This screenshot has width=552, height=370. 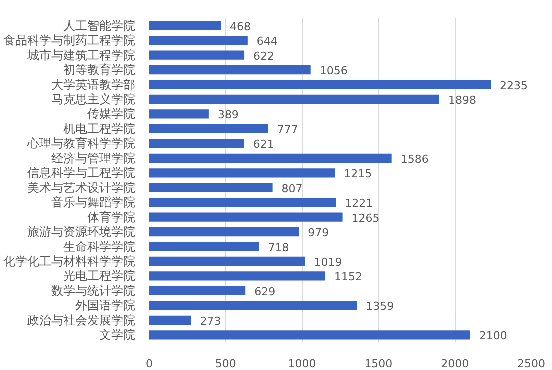 What do you see at coordinates (378, 364) in the screenshot?
I see `x-tick-label: 1500` at bounding box center [378, 364].